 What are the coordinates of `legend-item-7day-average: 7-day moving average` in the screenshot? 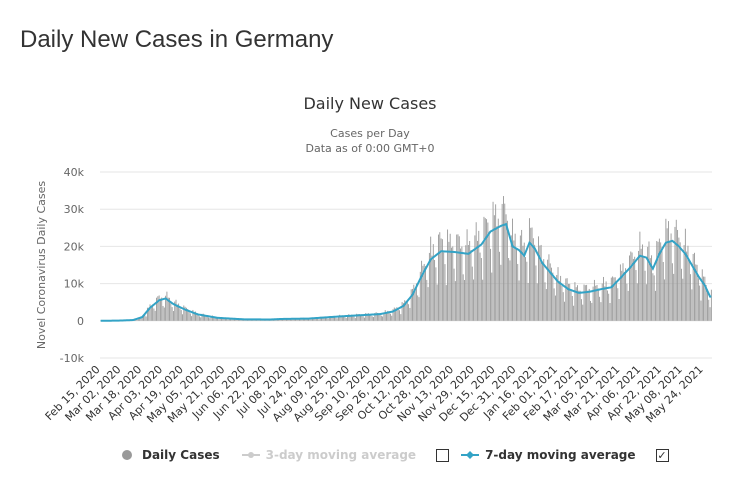 It's located at (548, 455).